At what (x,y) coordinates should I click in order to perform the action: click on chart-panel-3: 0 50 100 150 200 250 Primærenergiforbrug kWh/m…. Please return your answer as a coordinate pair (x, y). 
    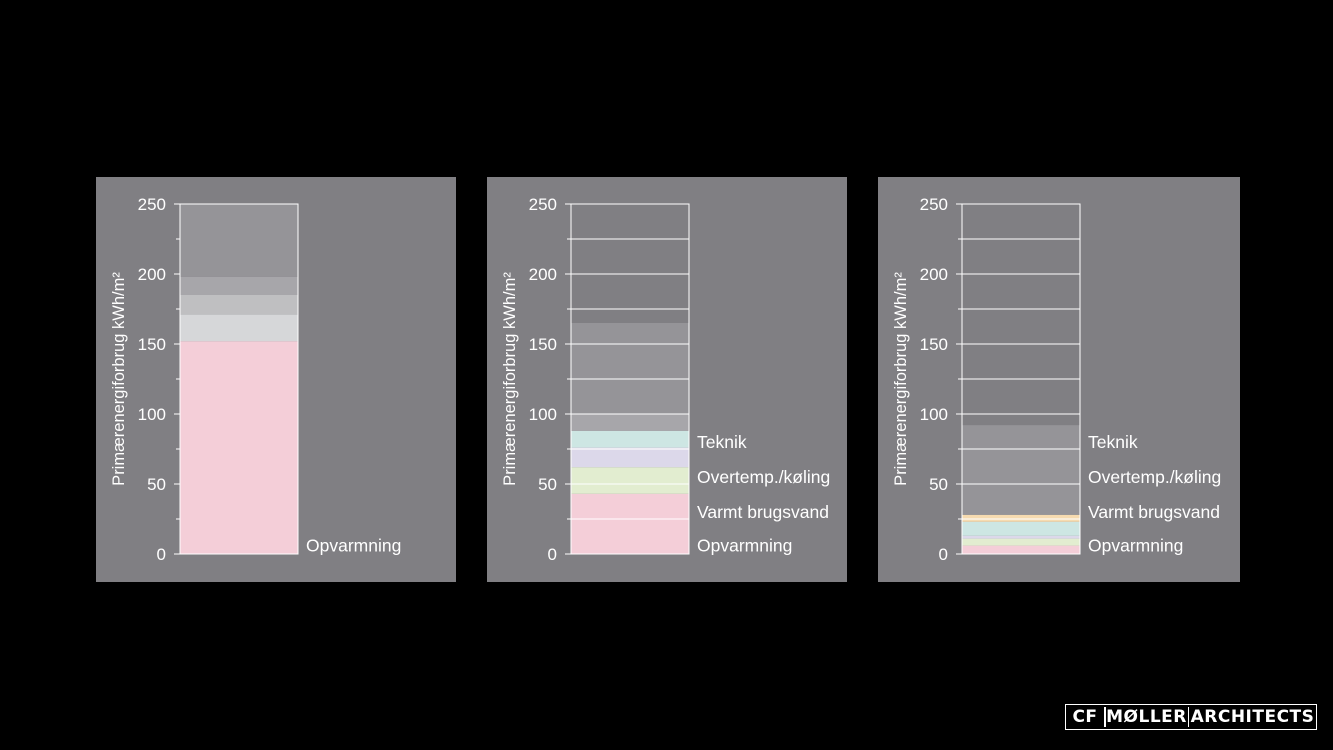
    Looking at the image, I should click on (1059, 379).